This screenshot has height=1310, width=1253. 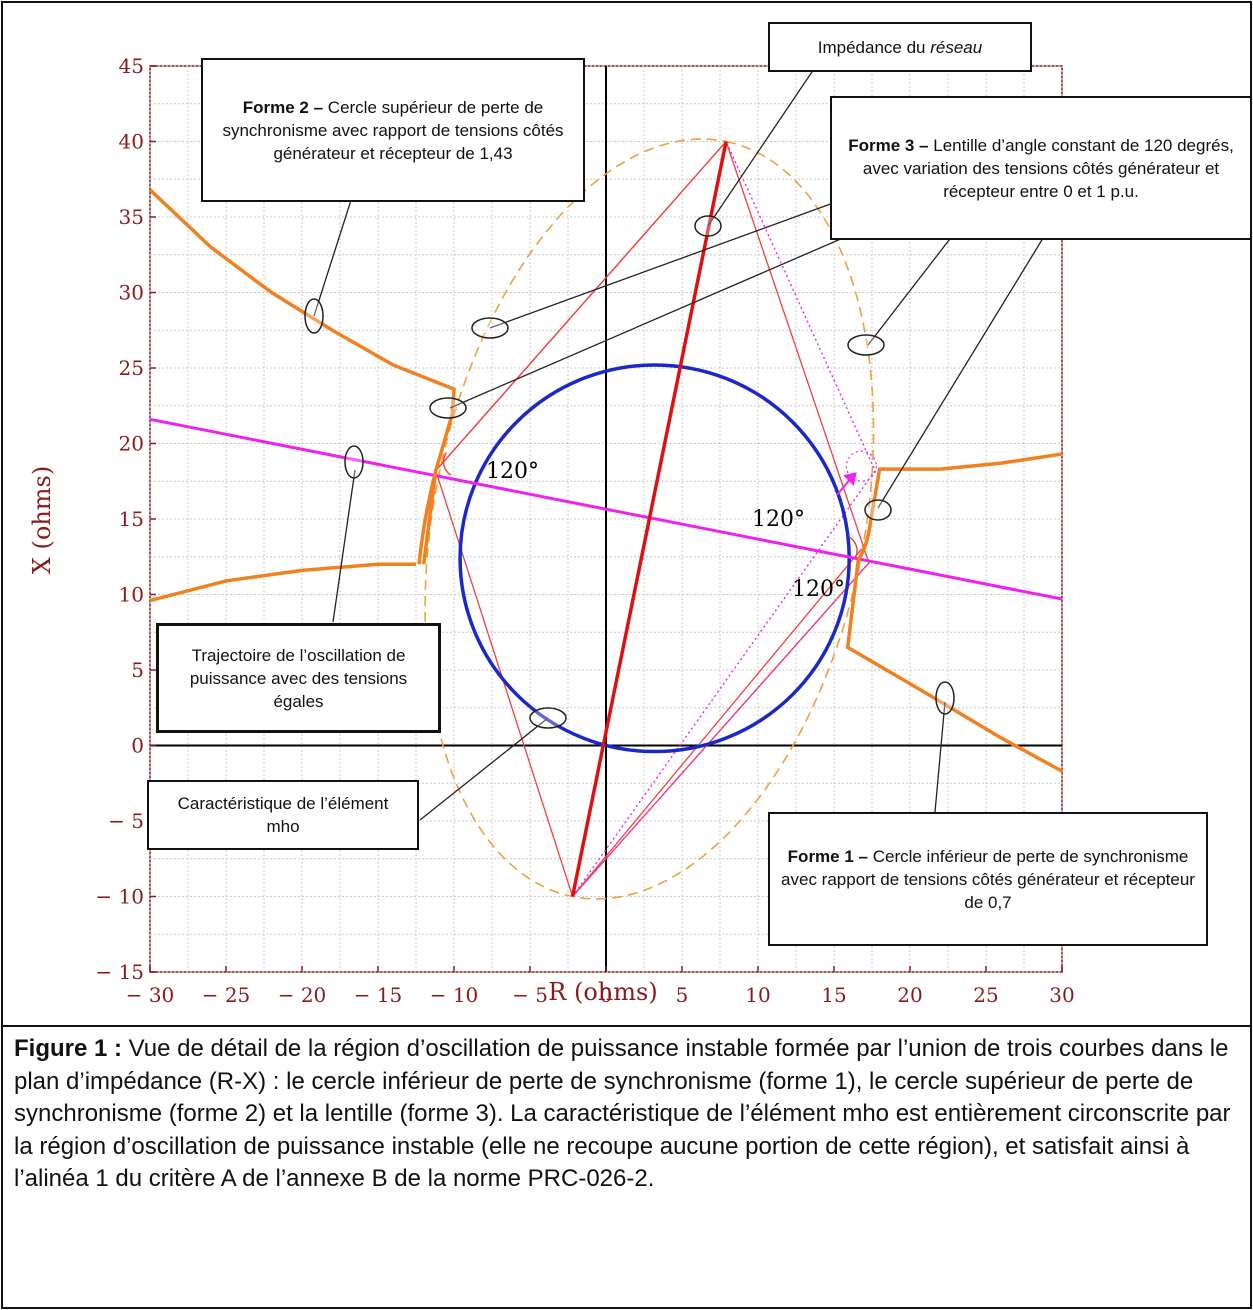 What do you see at coordinates (945, 698) in the screenshot?
I see `oval-form1` at bounding box center [945, 698].